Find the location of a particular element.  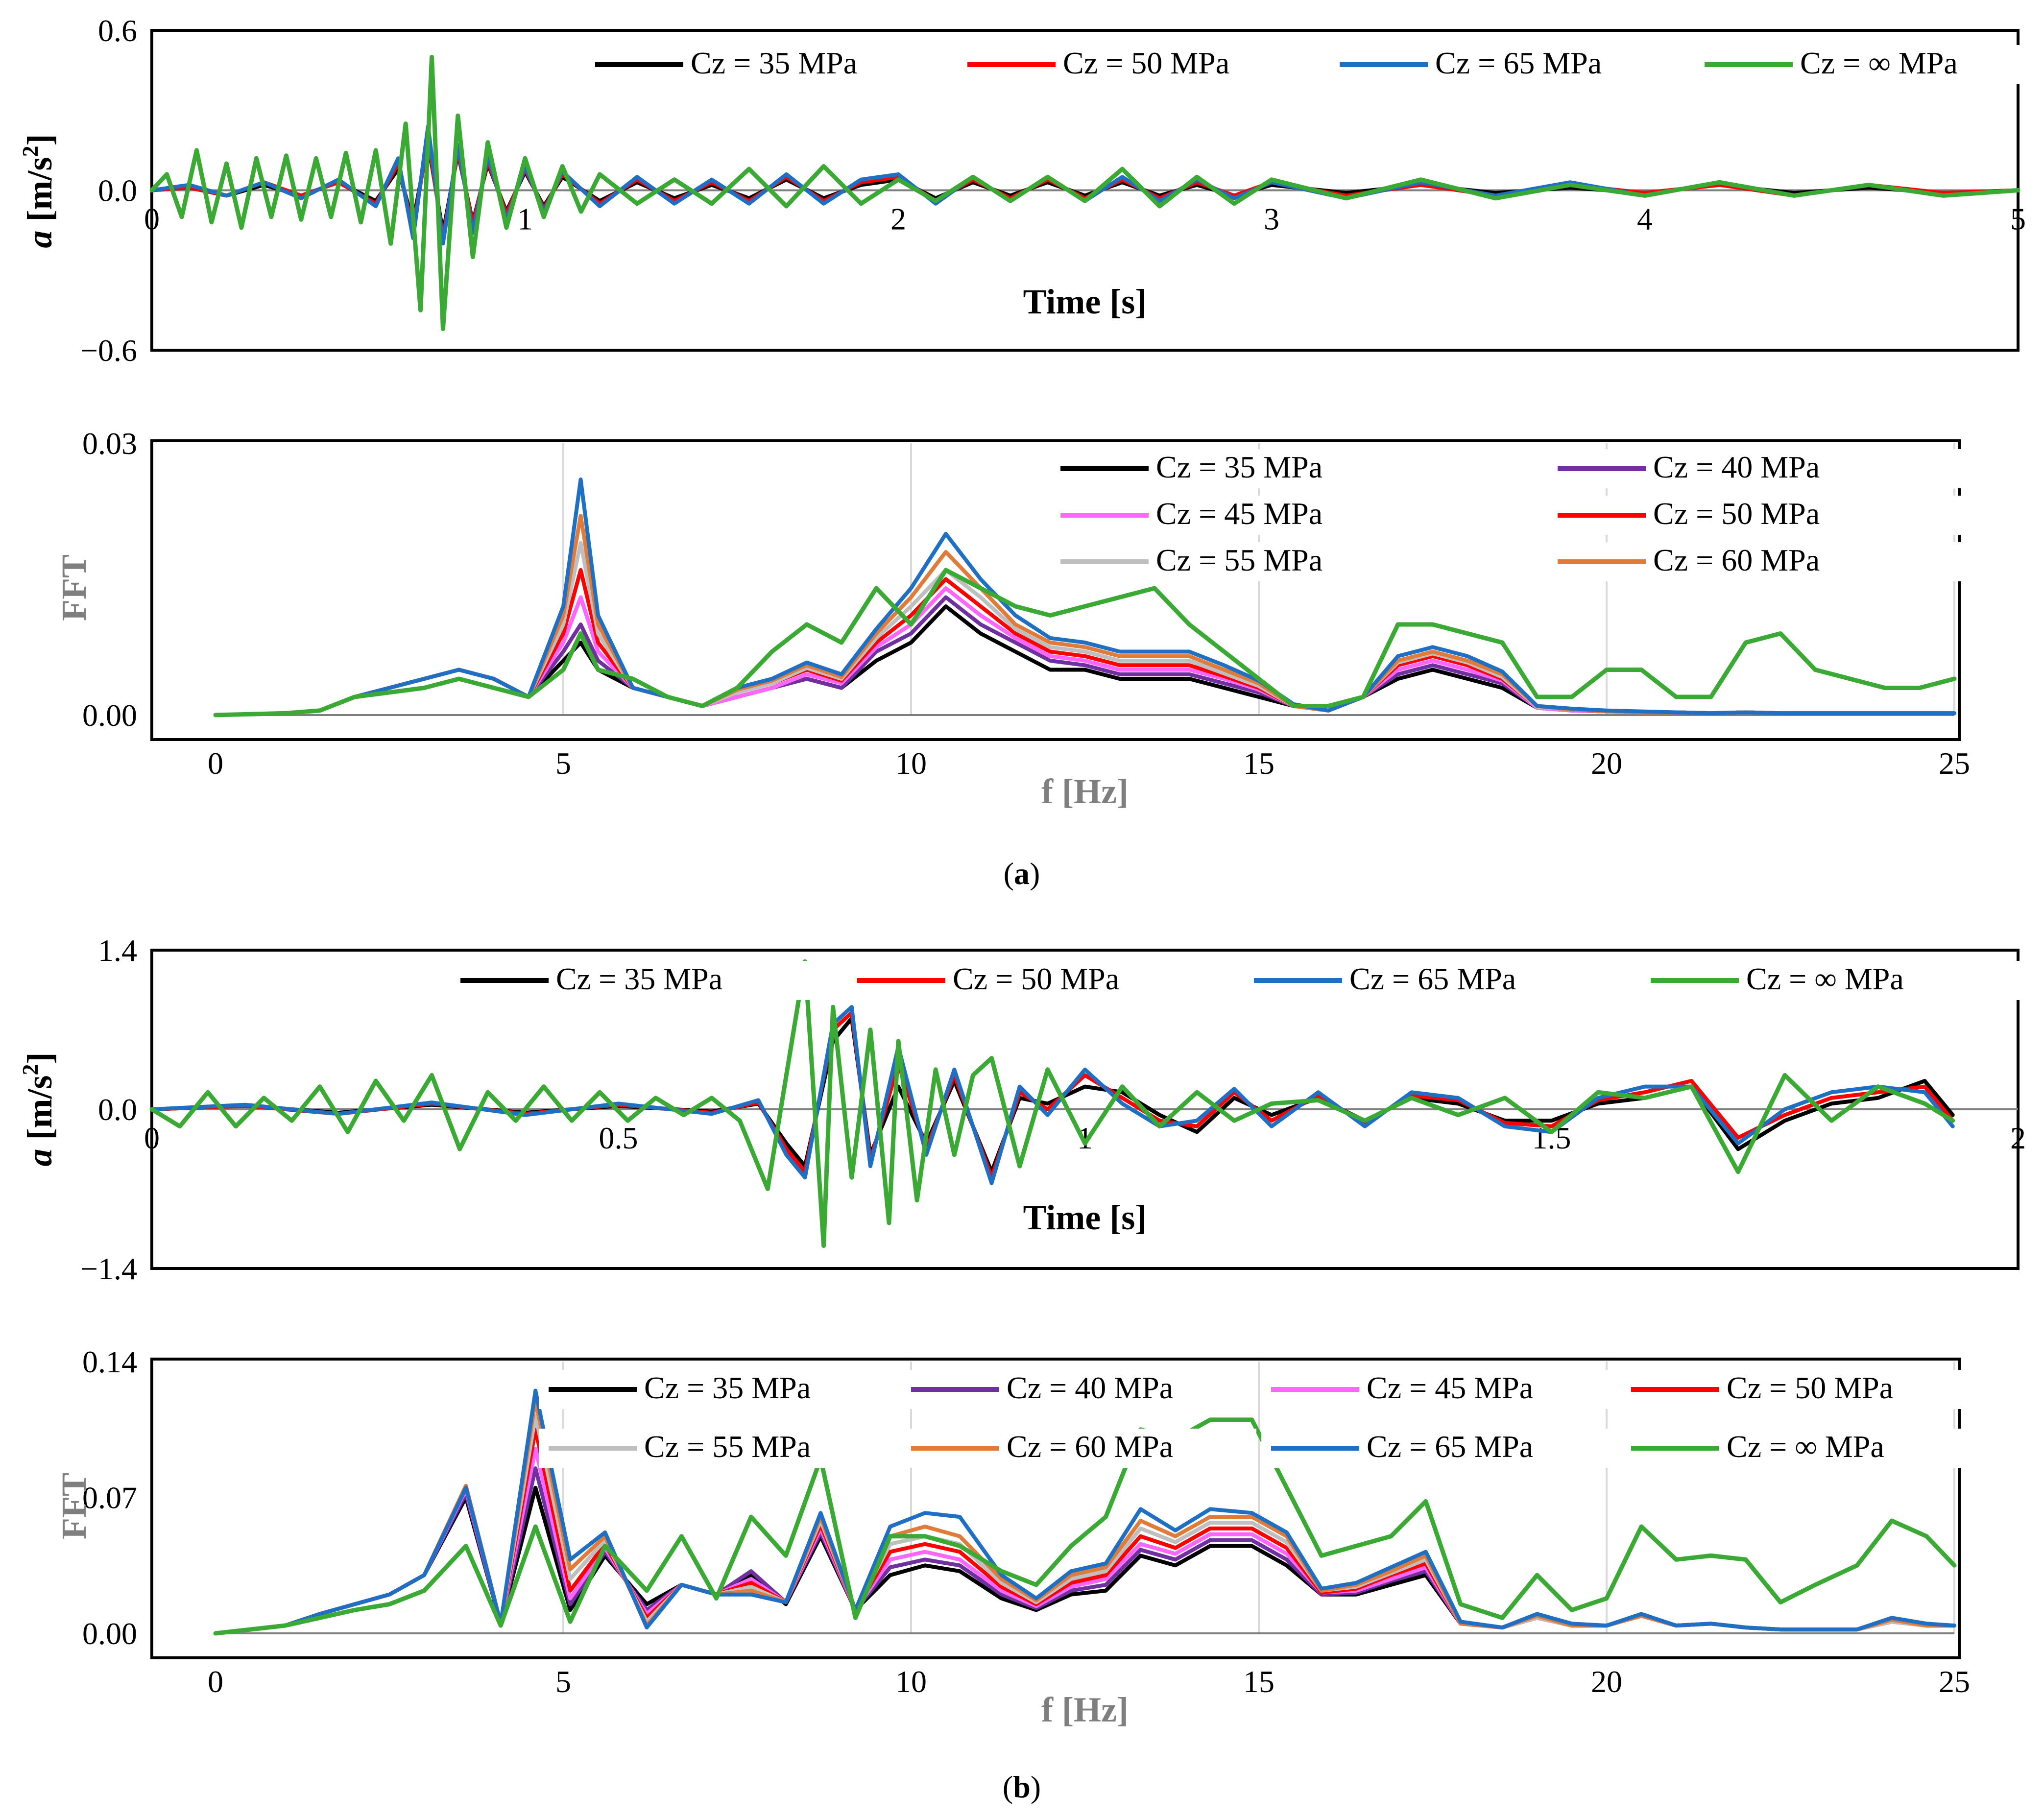

y-tick-label: 0.07 is located at coordinates (110, 1498).